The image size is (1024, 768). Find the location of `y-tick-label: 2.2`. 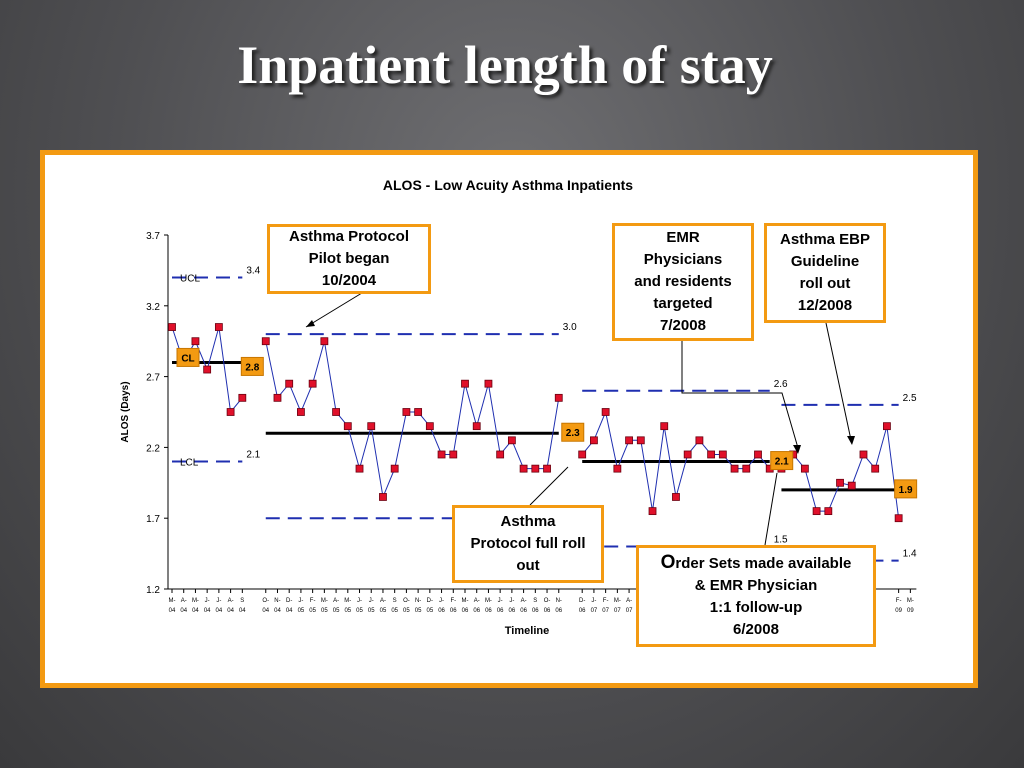

y-tick-label: 2.2 is located at coordinates (153, 448).